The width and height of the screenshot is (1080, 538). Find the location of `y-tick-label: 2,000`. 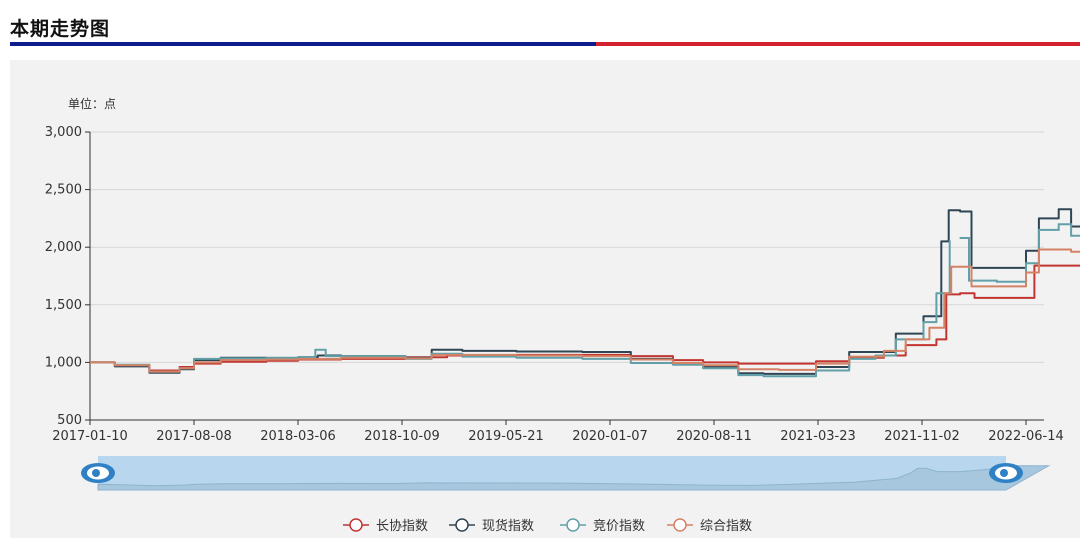

y-tick-label: 2,000 is located at coordinates (63, 247).